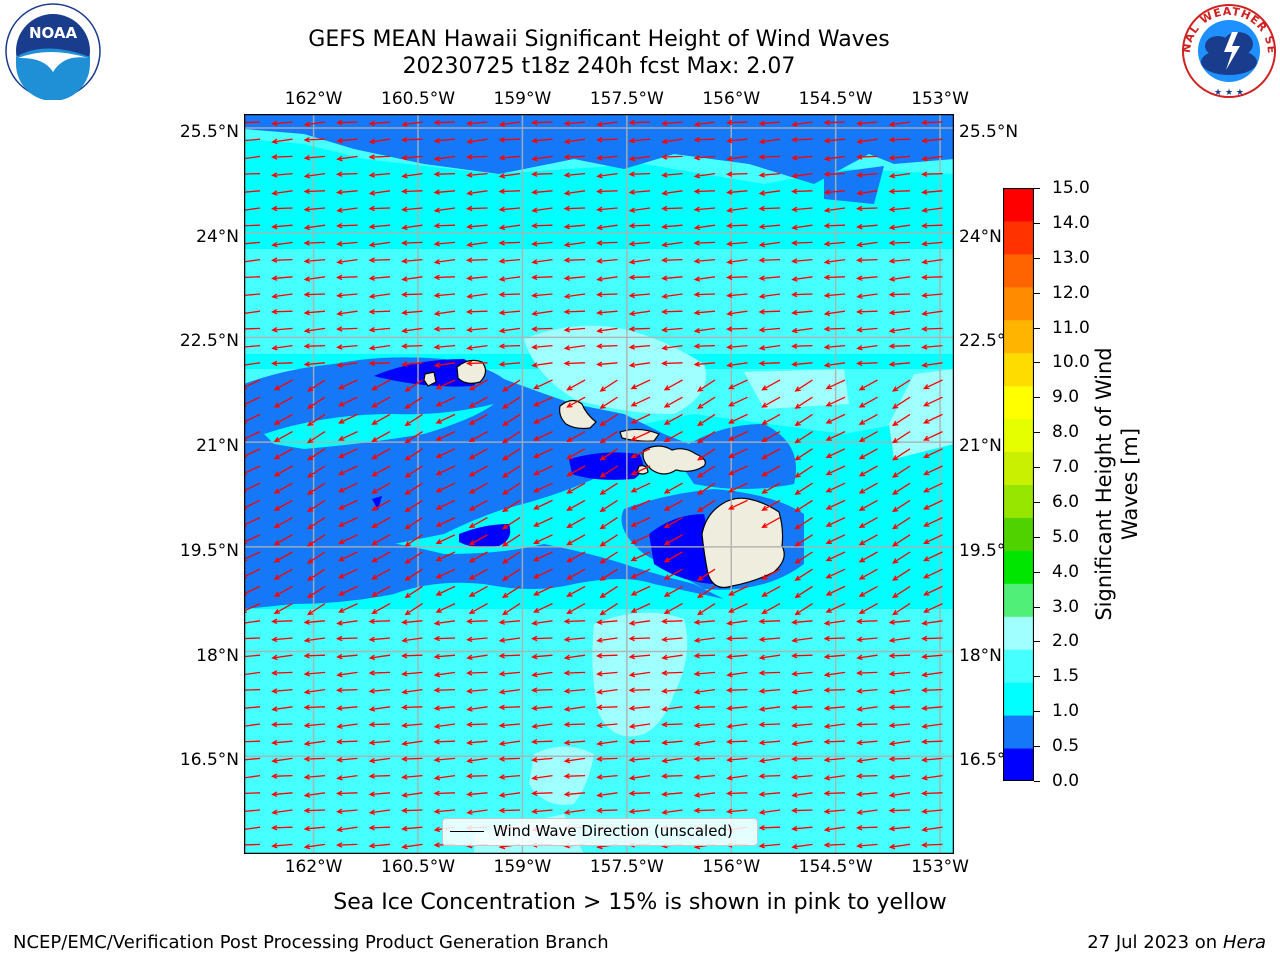  I want to click on lon-tick-label-bot: 154.5°W, so click(835, 867).